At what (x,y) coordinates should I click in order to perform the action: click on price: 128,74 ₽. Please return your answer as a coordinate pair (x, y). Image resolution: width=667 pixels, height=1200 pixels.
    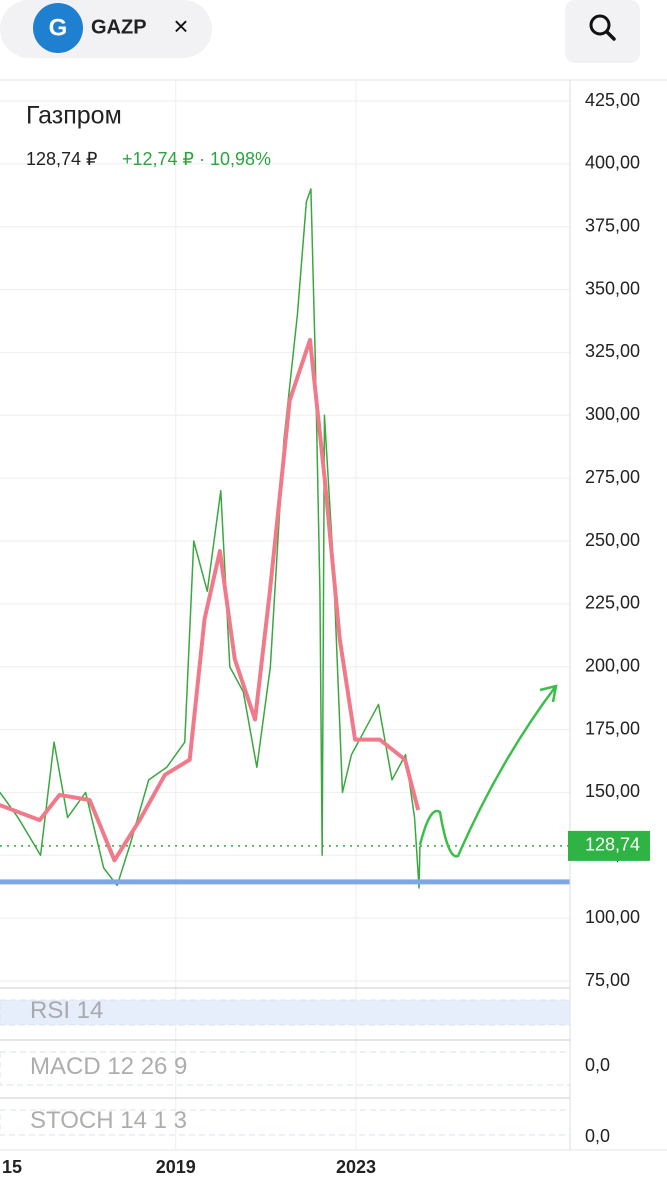
    Looking at the image, I should click on (62, 159).